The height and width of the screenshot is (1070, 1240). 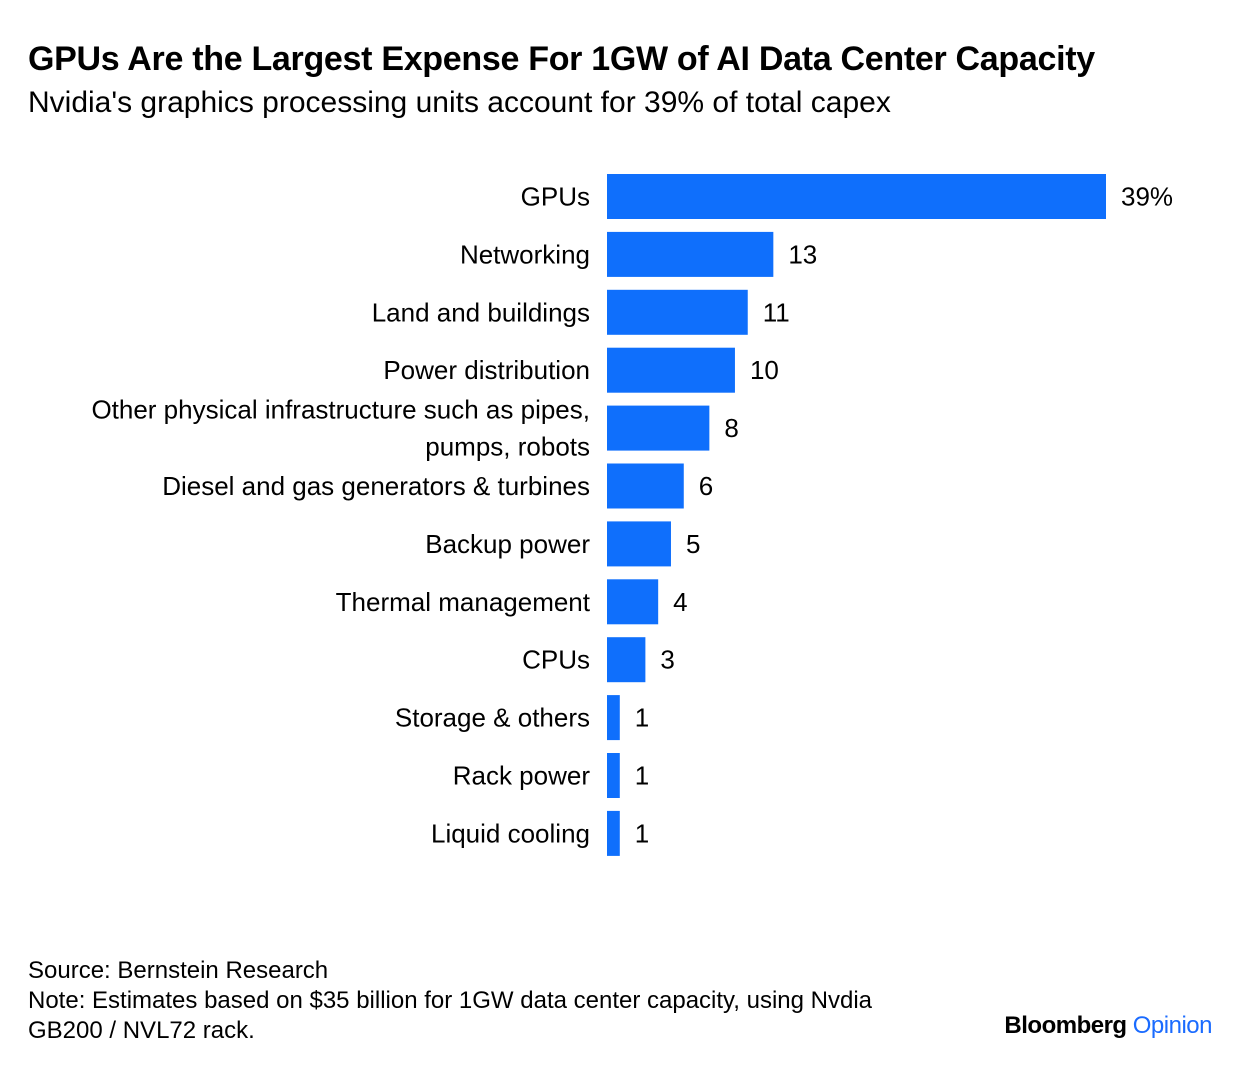 What do you see at coordinates (555, 197) in the screenshot?
I see `category-label: GPUs` at bounding box center [555, 197].